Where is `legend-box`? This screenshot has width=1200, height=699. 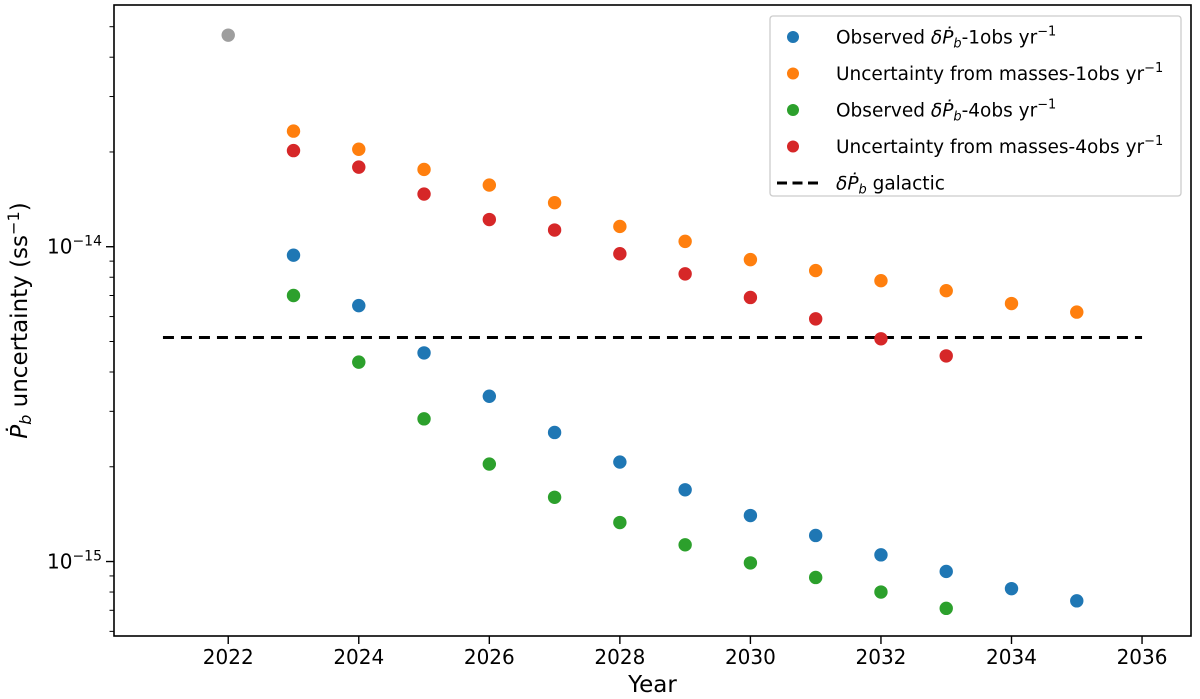 legend-box is located at coordinates (975, 106).